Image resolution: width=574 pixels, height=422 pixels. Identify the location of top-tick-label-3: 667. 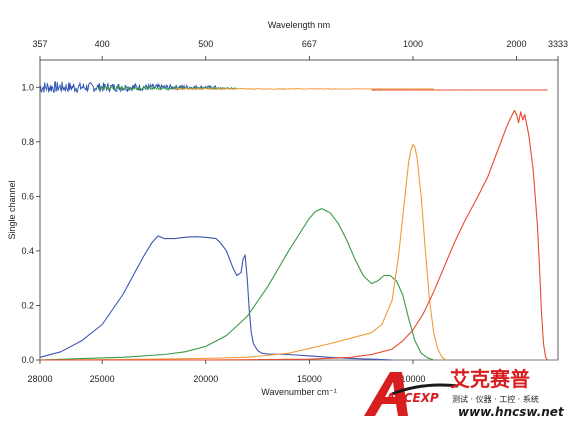
(309, 44).